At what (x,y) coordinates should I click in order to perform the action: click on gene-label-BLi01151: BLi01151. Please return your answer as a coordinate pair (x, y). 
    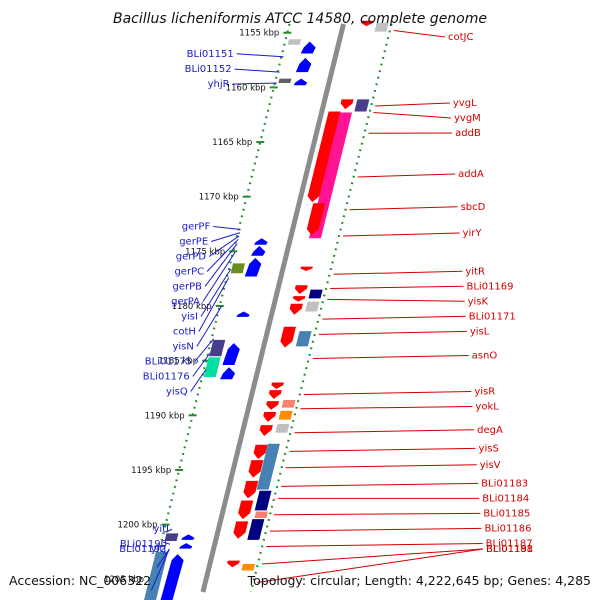
    Looking at the image, I should click on (210, 54).